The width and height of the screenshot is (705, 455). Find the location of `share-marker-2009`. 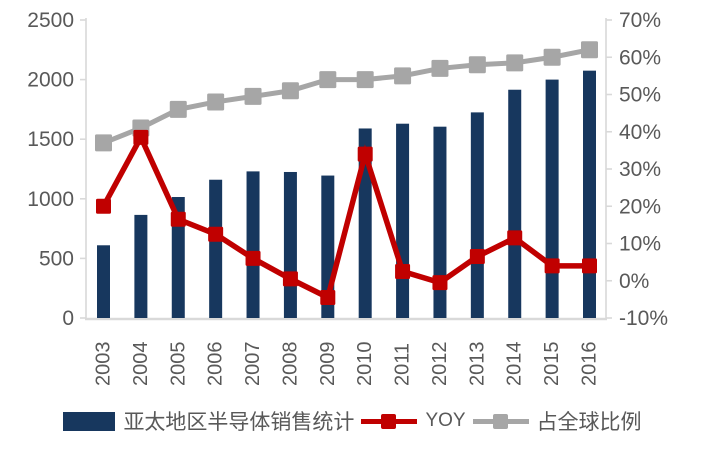

share-marker-2009 is located at coordinates (328, 80).